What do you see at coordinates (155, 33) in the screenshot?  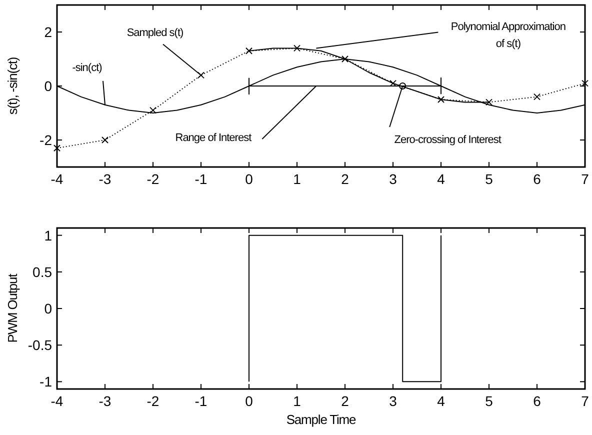 I see `annotation: Sampled s(t)` at bounding box center [155, 33].